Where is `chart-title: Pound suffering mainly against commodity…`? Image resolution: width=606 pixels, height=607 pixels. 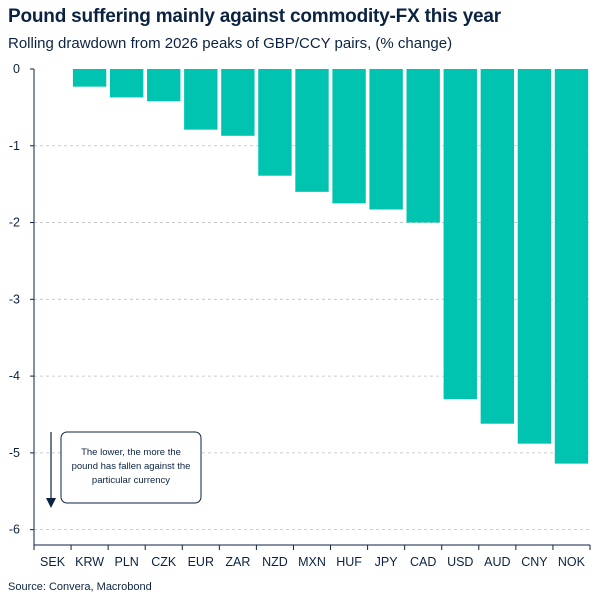
chart-title: Pound suffering mainly against commodity… is located at coordinates (254, 16).